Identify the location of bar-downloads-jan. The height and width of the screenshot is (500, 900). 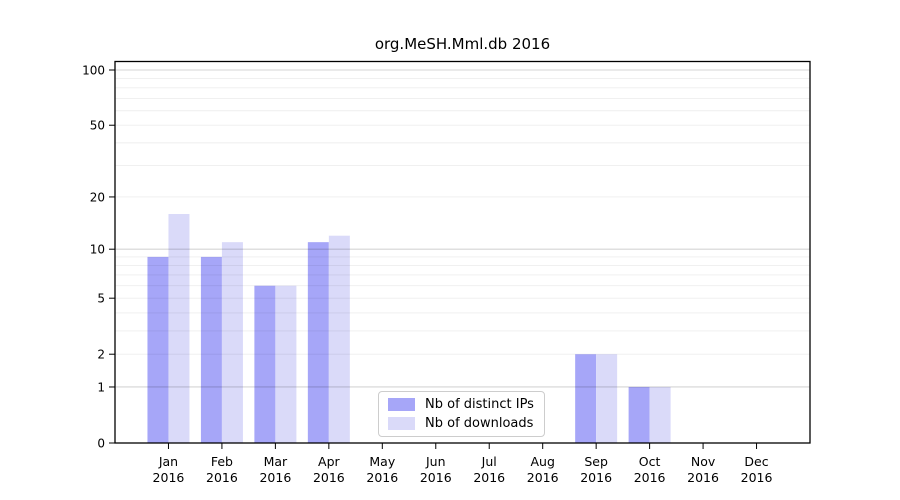
(179, 328).